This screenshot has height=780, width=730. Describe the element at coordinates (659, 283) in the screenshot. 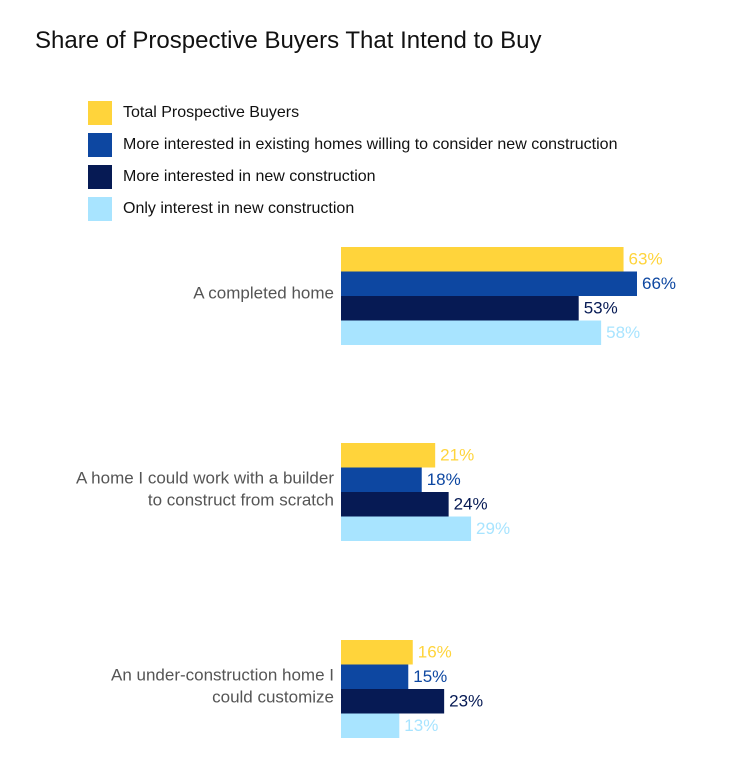

I see `value-label-0-1: 66%` at that location.